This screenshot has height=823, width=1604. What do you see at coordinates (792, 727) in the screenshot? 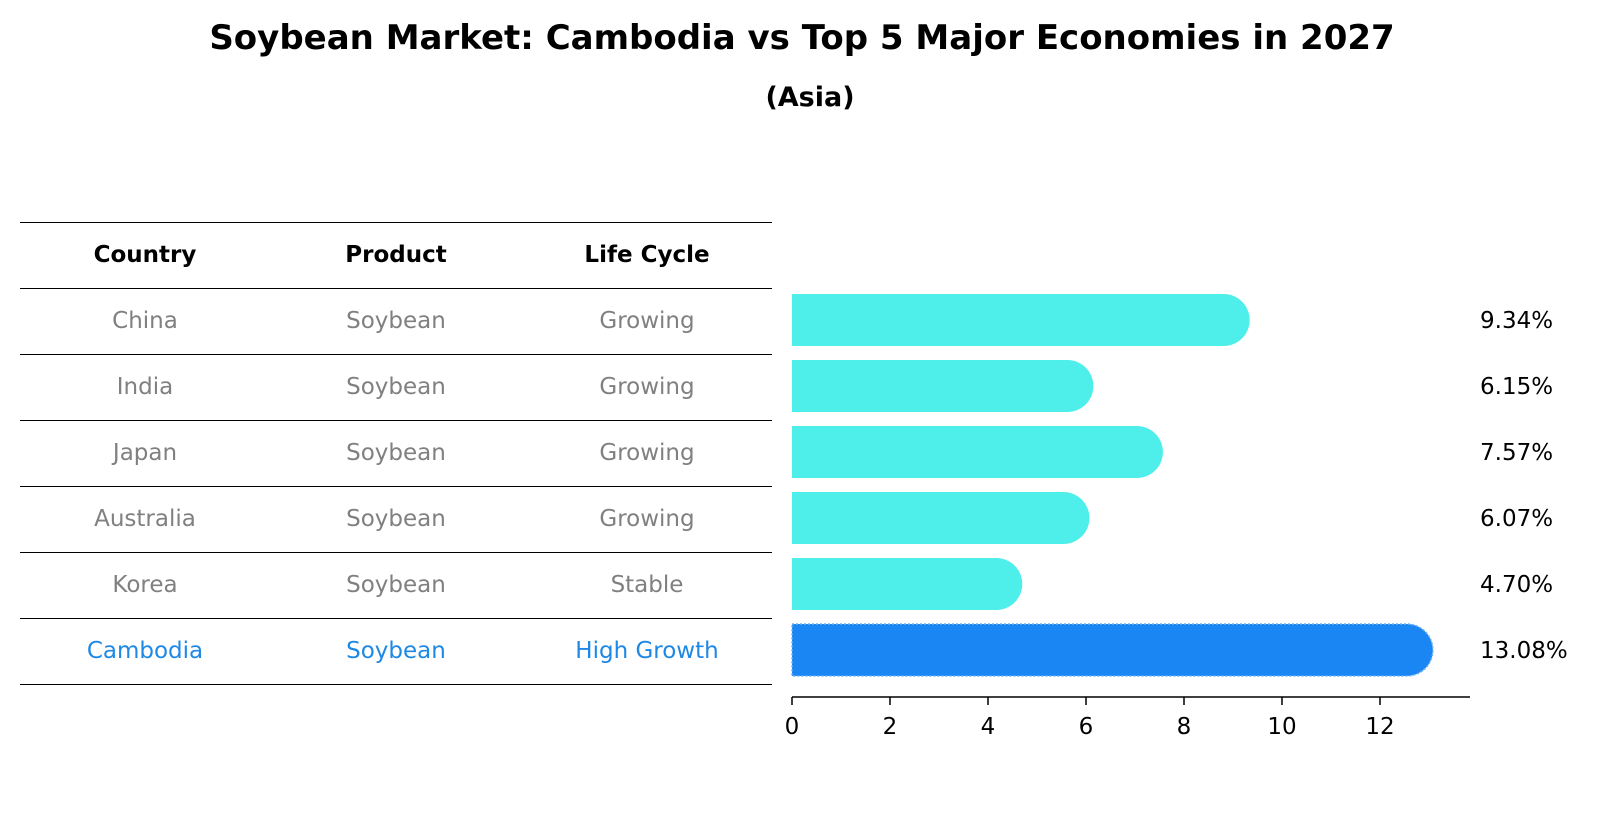
I see `x-tick-label: 0` at bounding box center [792, 727].